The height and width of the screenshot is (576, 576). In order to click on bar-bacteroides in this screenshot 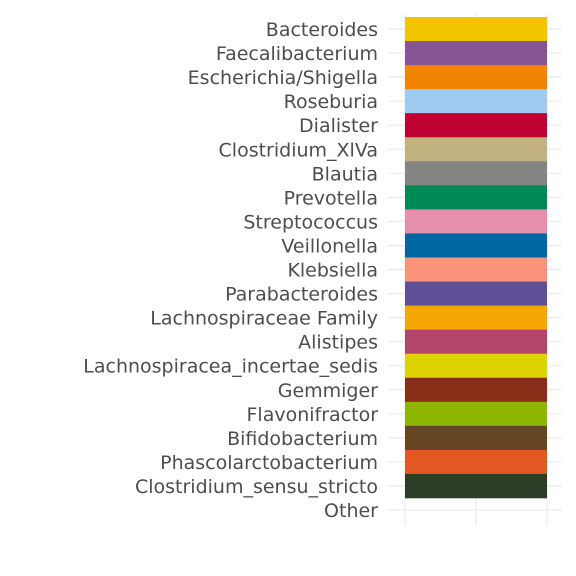, I will do `click(476, 29)`.